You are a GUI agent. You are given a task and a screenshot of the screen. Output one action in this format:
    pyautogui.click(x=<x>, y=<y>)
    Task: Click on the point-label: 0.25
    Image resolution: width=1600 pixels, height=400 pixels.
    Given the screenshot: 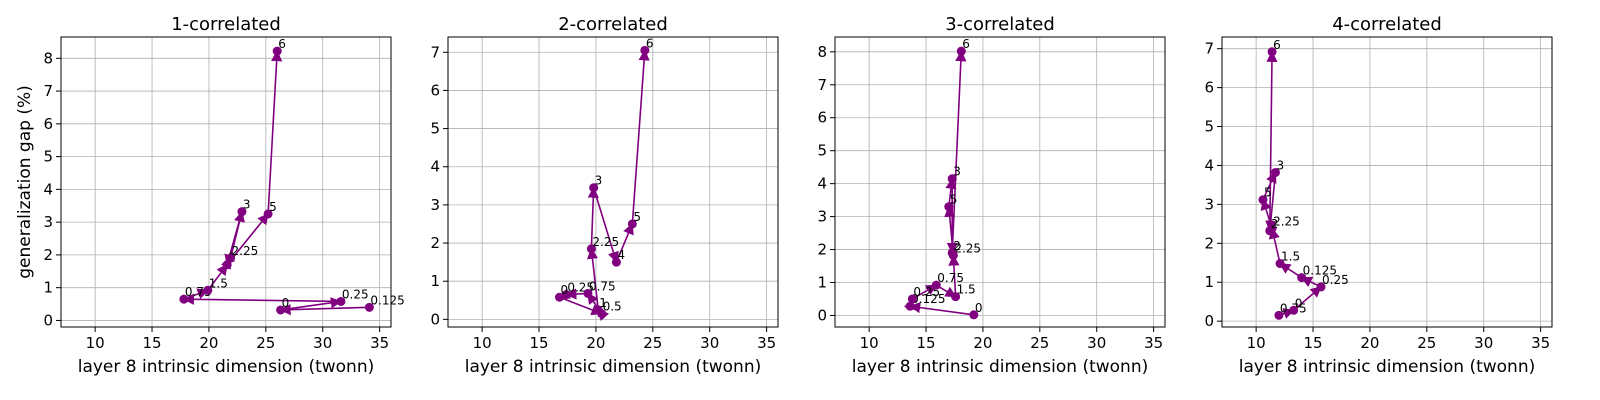 What is the action you would take?
    pyautogui.click(x=1335, y=280)
    